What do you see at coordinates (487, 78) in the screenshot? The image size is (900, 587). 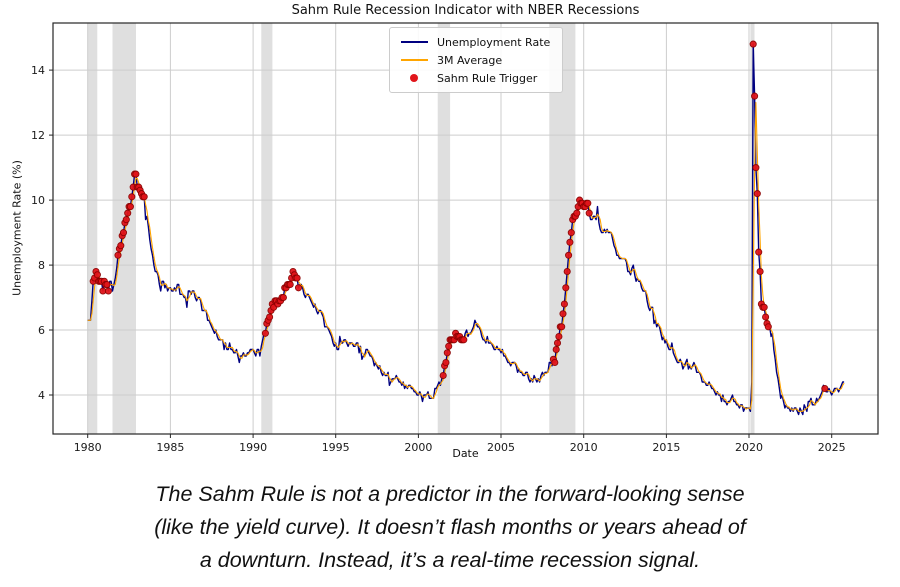 I see `legend-label: Sahm Rule Trigger` at bounding box center [487, 78].